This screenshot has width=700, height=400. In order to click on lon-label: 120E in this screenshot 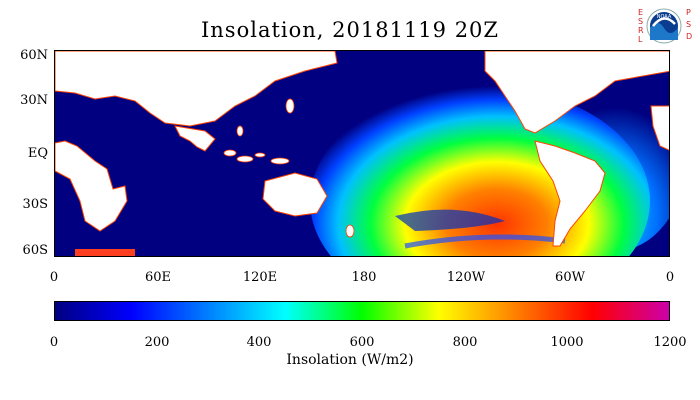, I will do `click(260, 277)`.